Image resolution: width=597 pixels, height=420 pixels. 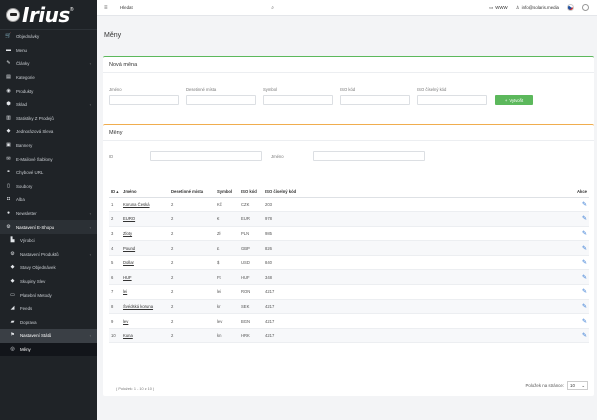 I want to click on per-page-control: Položek na stránce: 10 ⌄, so click(x=556, y=385).